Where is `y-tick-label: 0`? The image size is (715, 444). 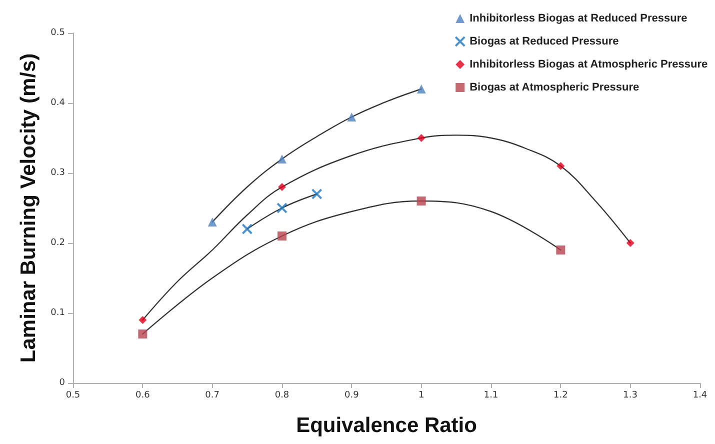
y-tick-label: 0 is located at coordinates (62, 383).